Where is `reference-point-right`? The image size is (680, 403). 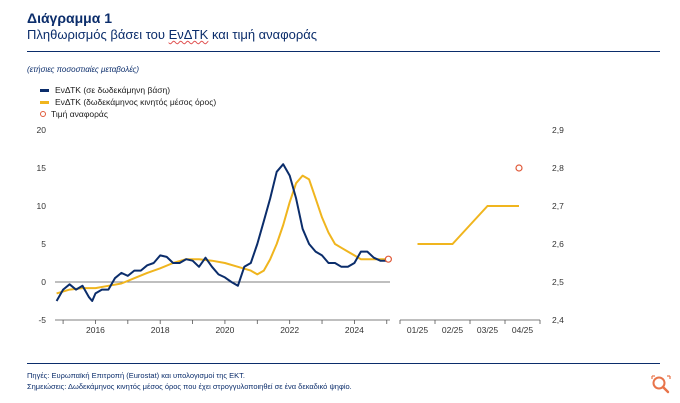
reference-point-right is located at coordinates (519, 168).